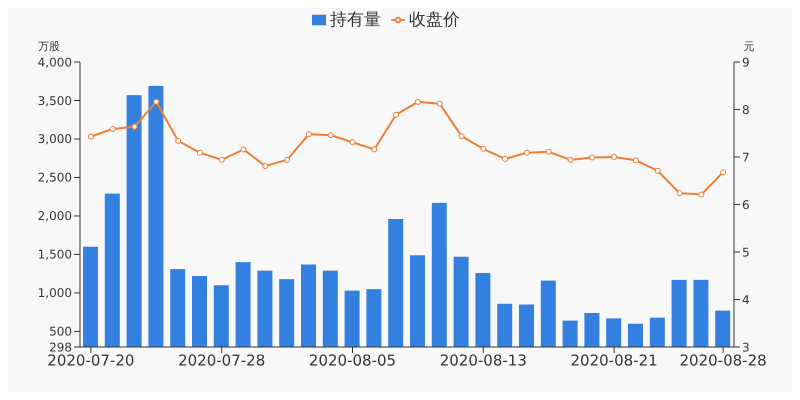  What do you see at coordinates (723, 361) in the screenshot?
I see `x-tick-label: 2020-08-28` at bounding box center [723, 361].